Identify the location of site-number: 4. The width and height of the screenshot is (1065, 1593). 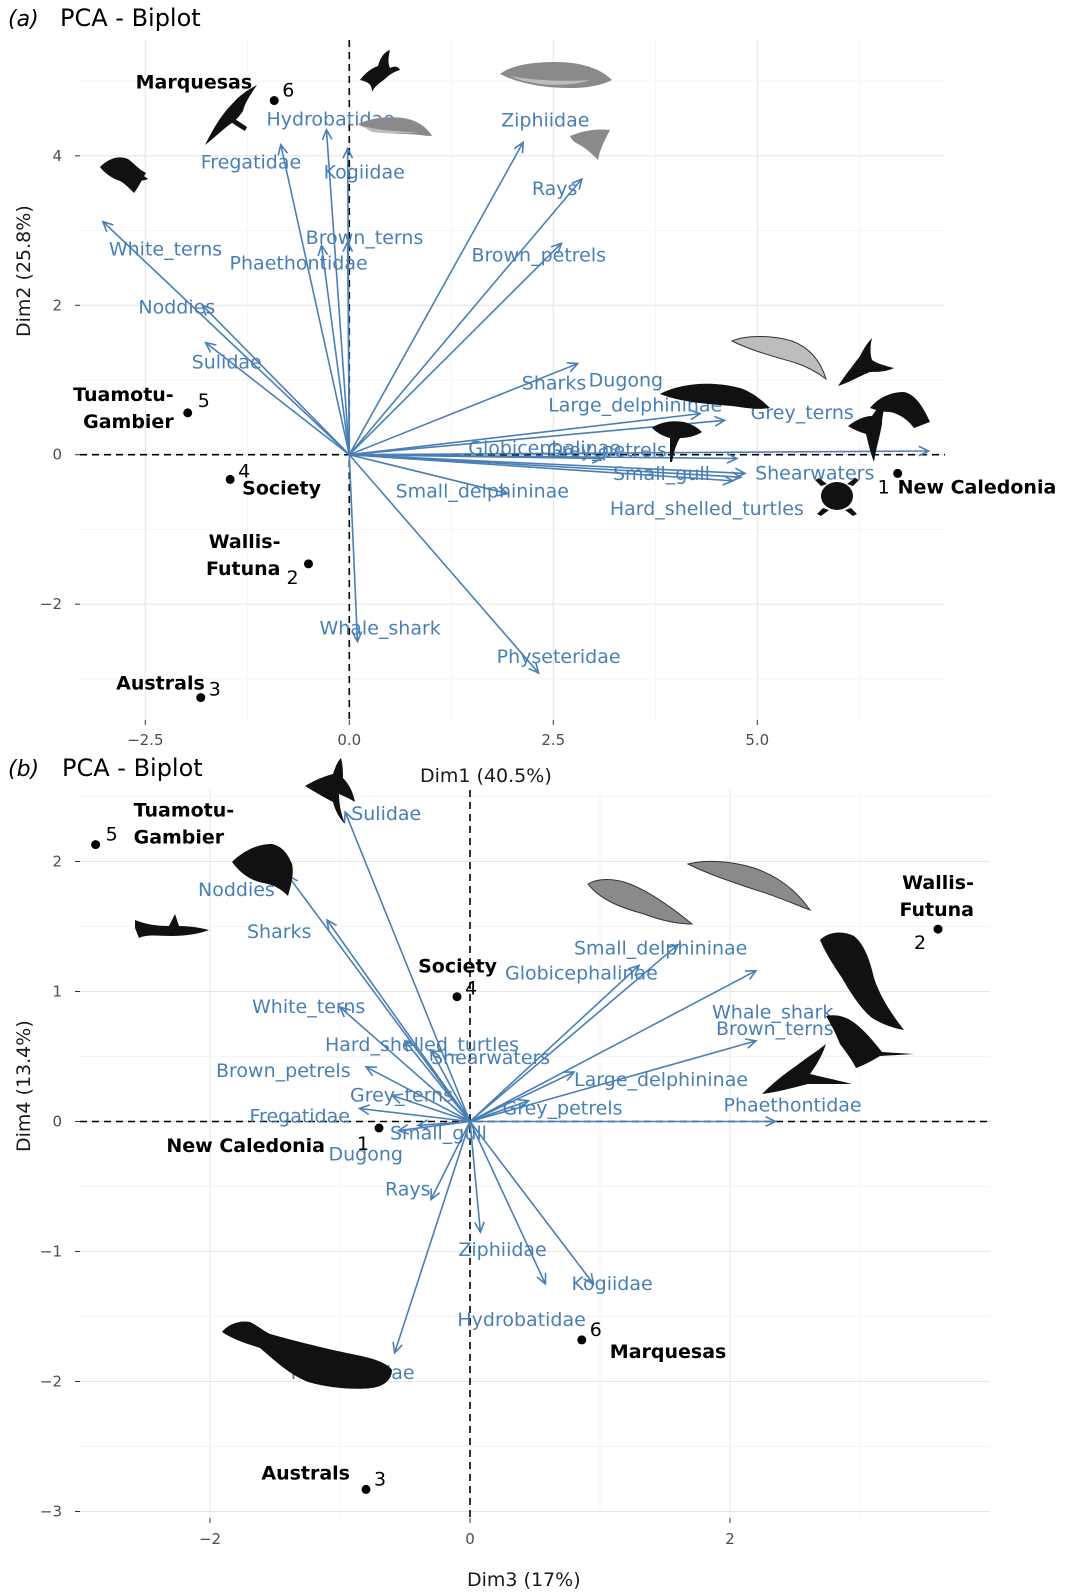
(244, 471).